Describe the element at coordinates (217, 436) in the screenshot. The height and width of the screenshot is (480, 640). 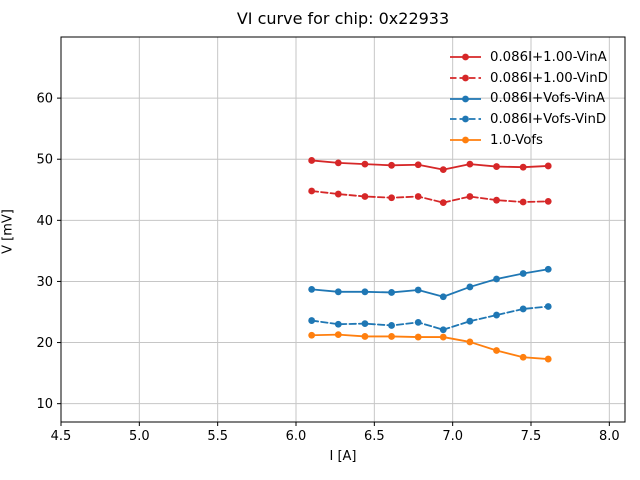
I see `x-tick-label: 5.5` at that location.